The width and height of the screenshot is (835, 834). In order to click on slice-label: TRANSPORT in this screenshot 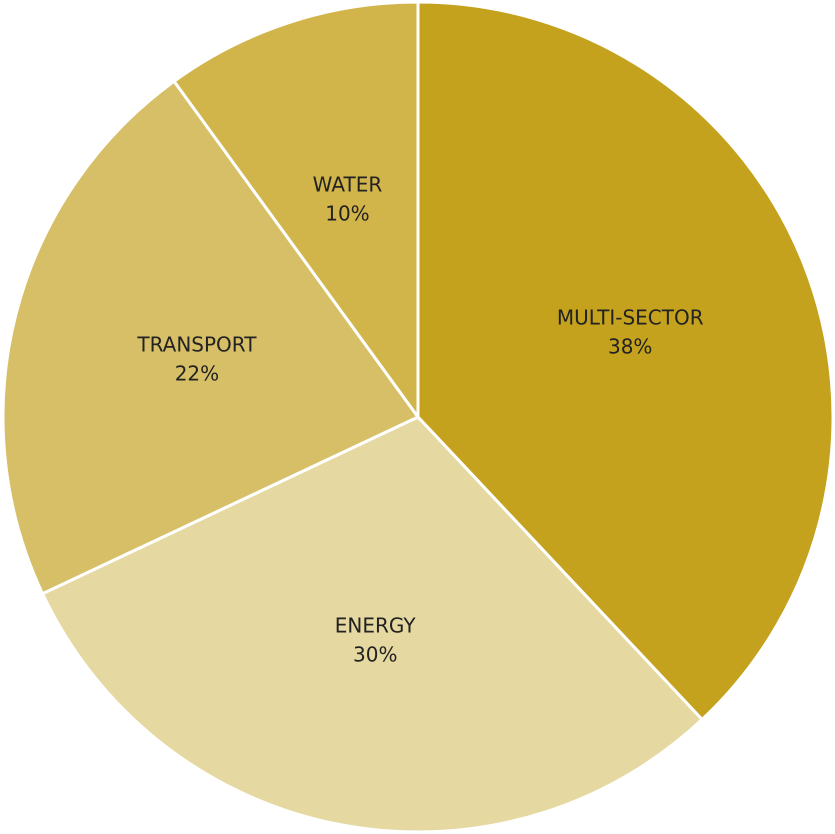, I will do `click(196, 345)`.